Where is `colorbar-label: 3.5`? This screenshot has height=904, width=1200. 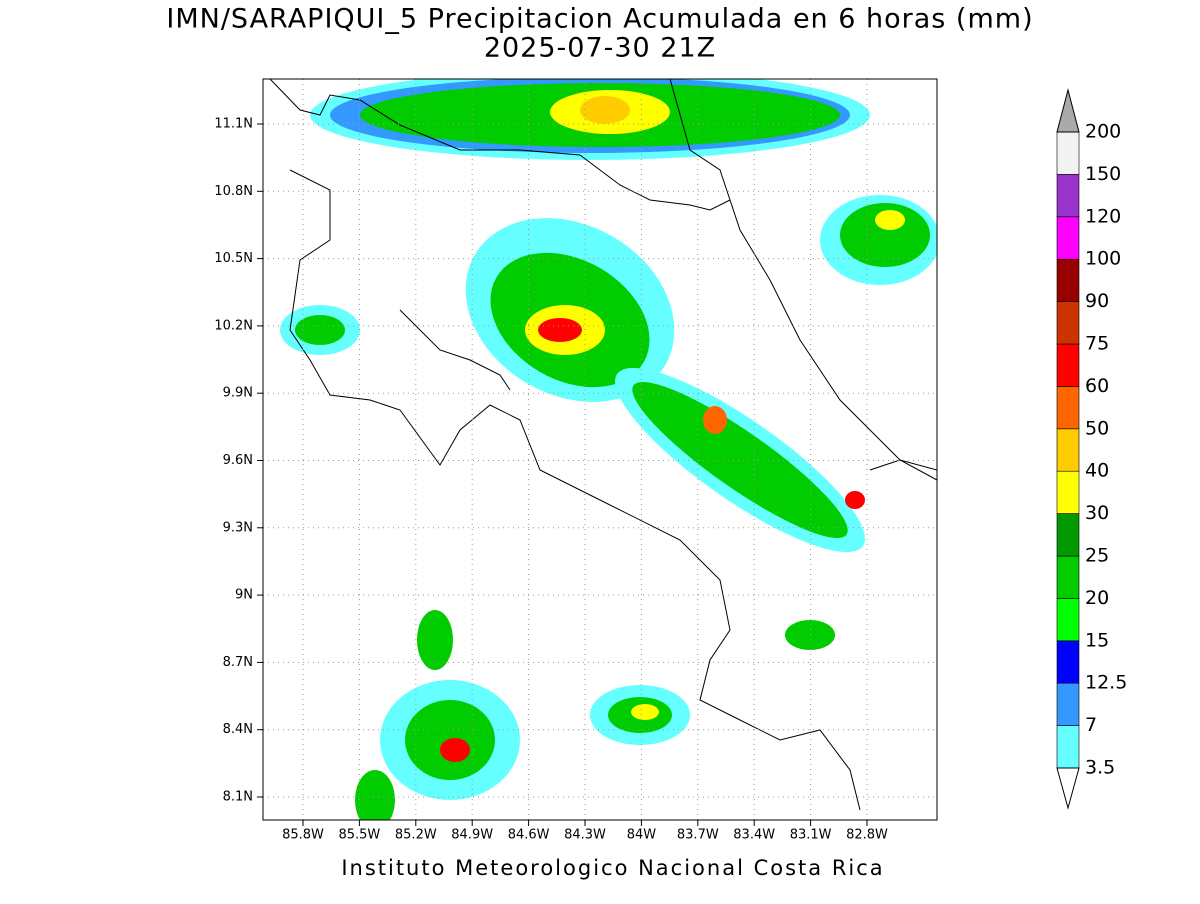
colorbar-label: 3.5 is located at coordinates (1100, 768).